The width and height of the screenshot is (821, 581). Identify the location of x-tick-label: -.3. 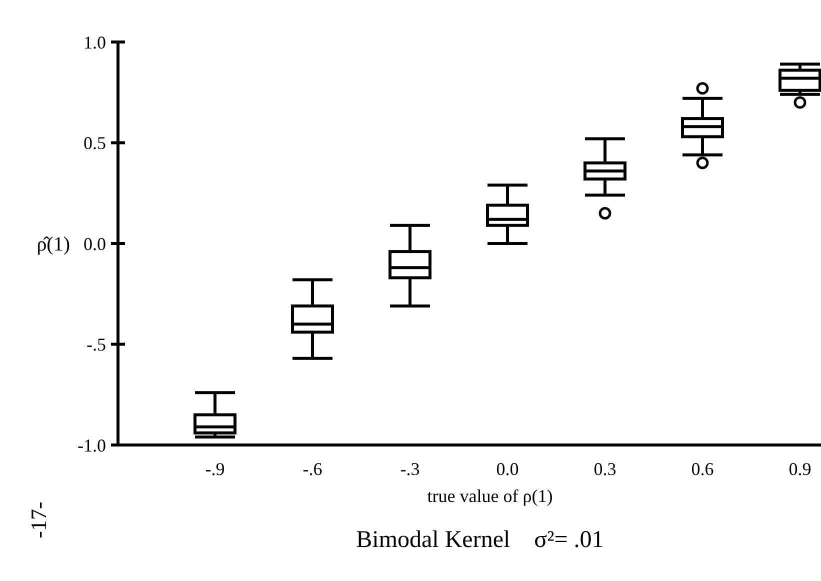
(410, 469).